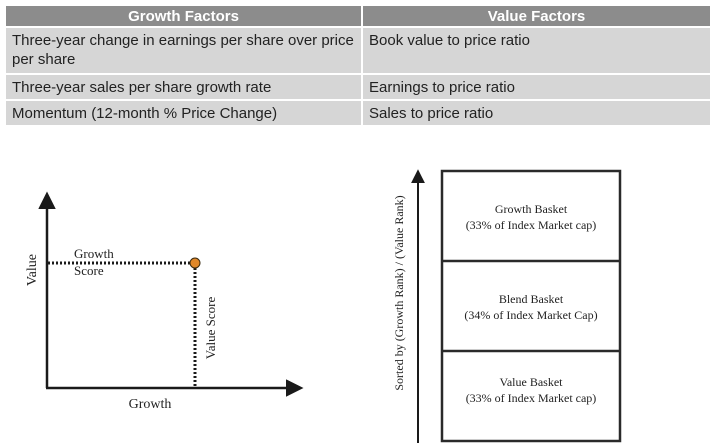 The image size is (715, 448). Describe the element at coordinates (150, 404) in the screenshot. I see `x-axis-label: Growth` at that location.